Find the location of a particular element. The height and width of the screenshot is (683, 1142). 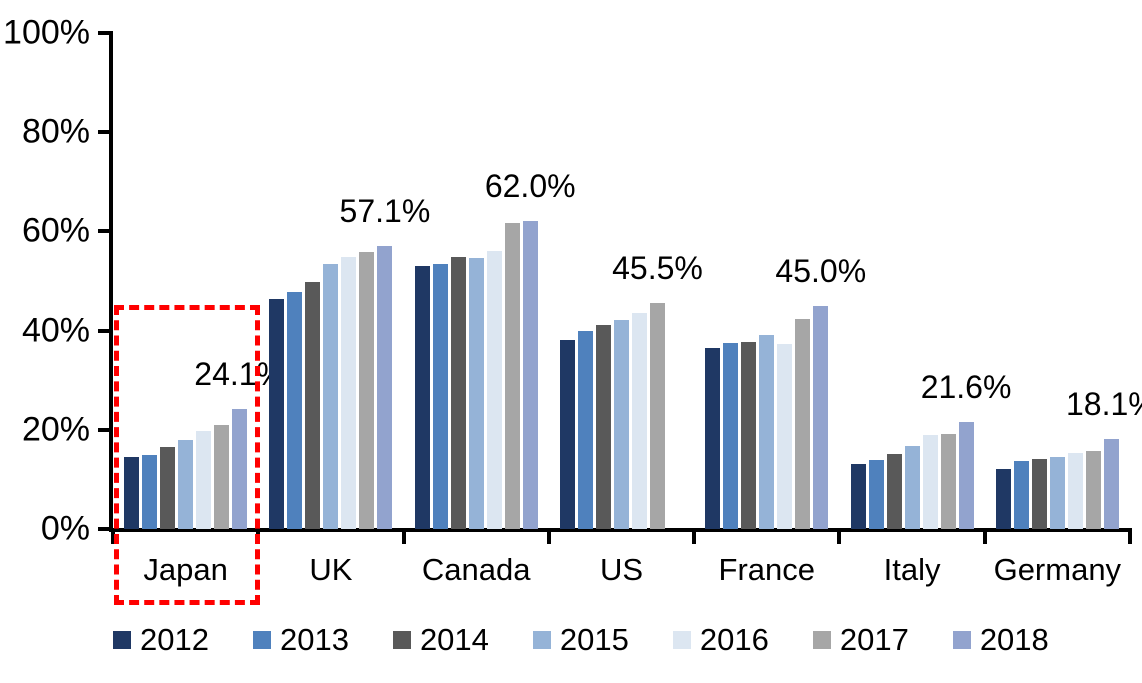

bar-italy-2012 is located at coordinates (858, 496).